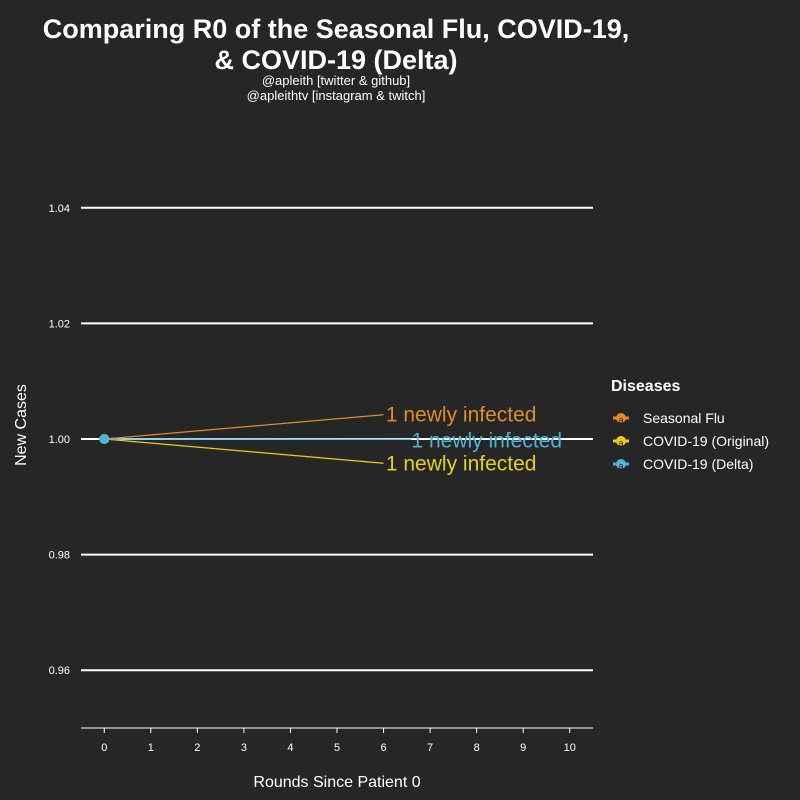  I want to click on x-axis-label: Rounds Since Patient 0, so click(336, 782).